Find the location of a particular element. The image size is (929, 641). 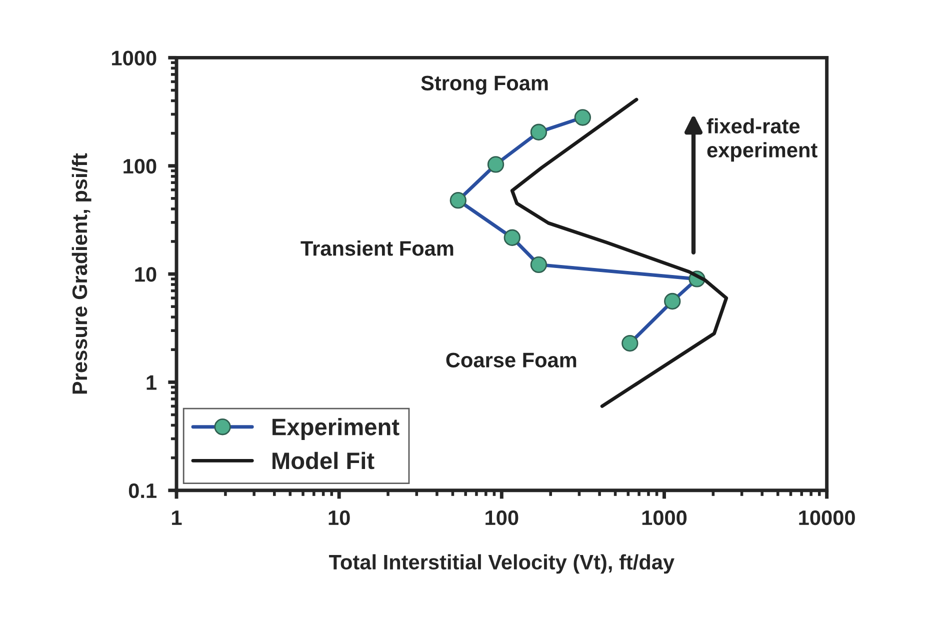

x-tick-label: 1 is located at coordinates (177, 517).